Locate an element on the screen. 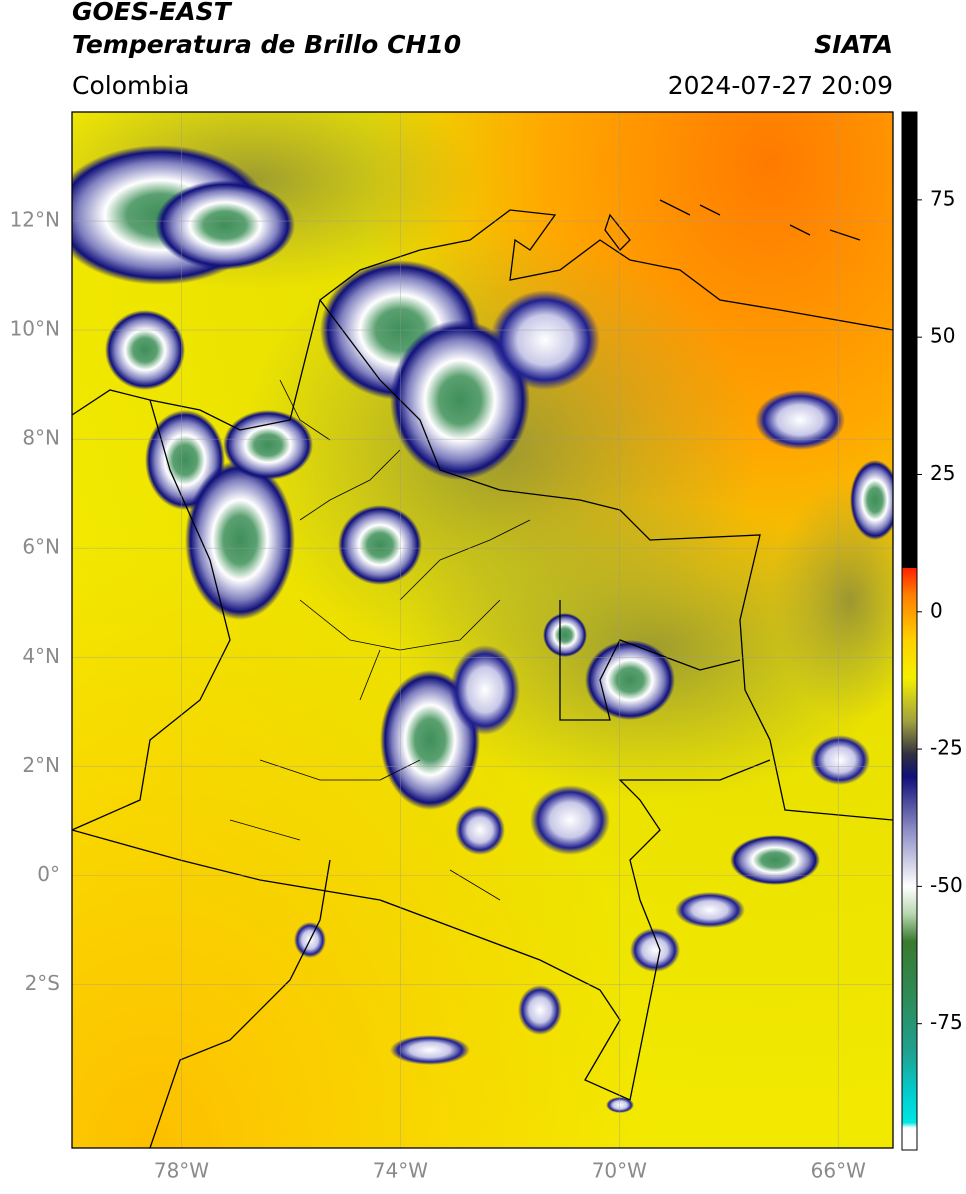 This screenshot has width=966, height=1194. colorbar is located at coordinates (909, 631).